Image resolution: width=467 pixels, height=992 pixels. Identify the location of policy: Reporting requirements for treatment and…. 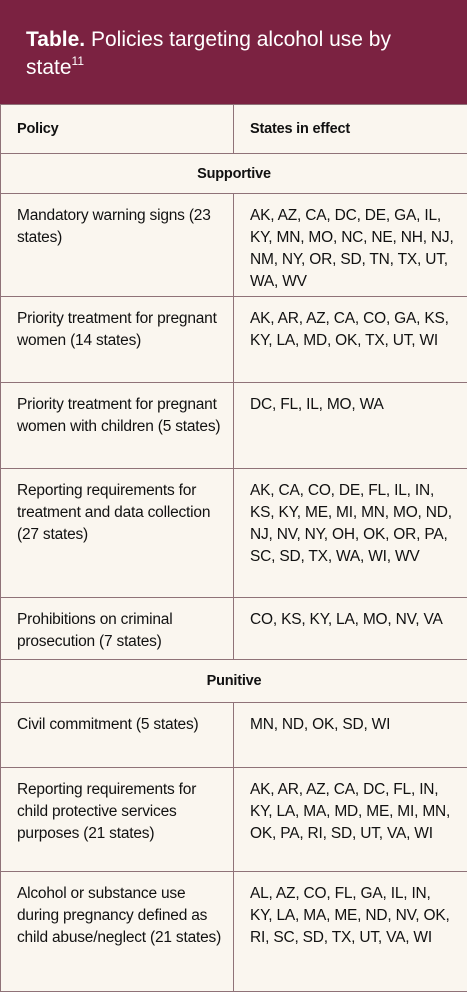
(117, 533).